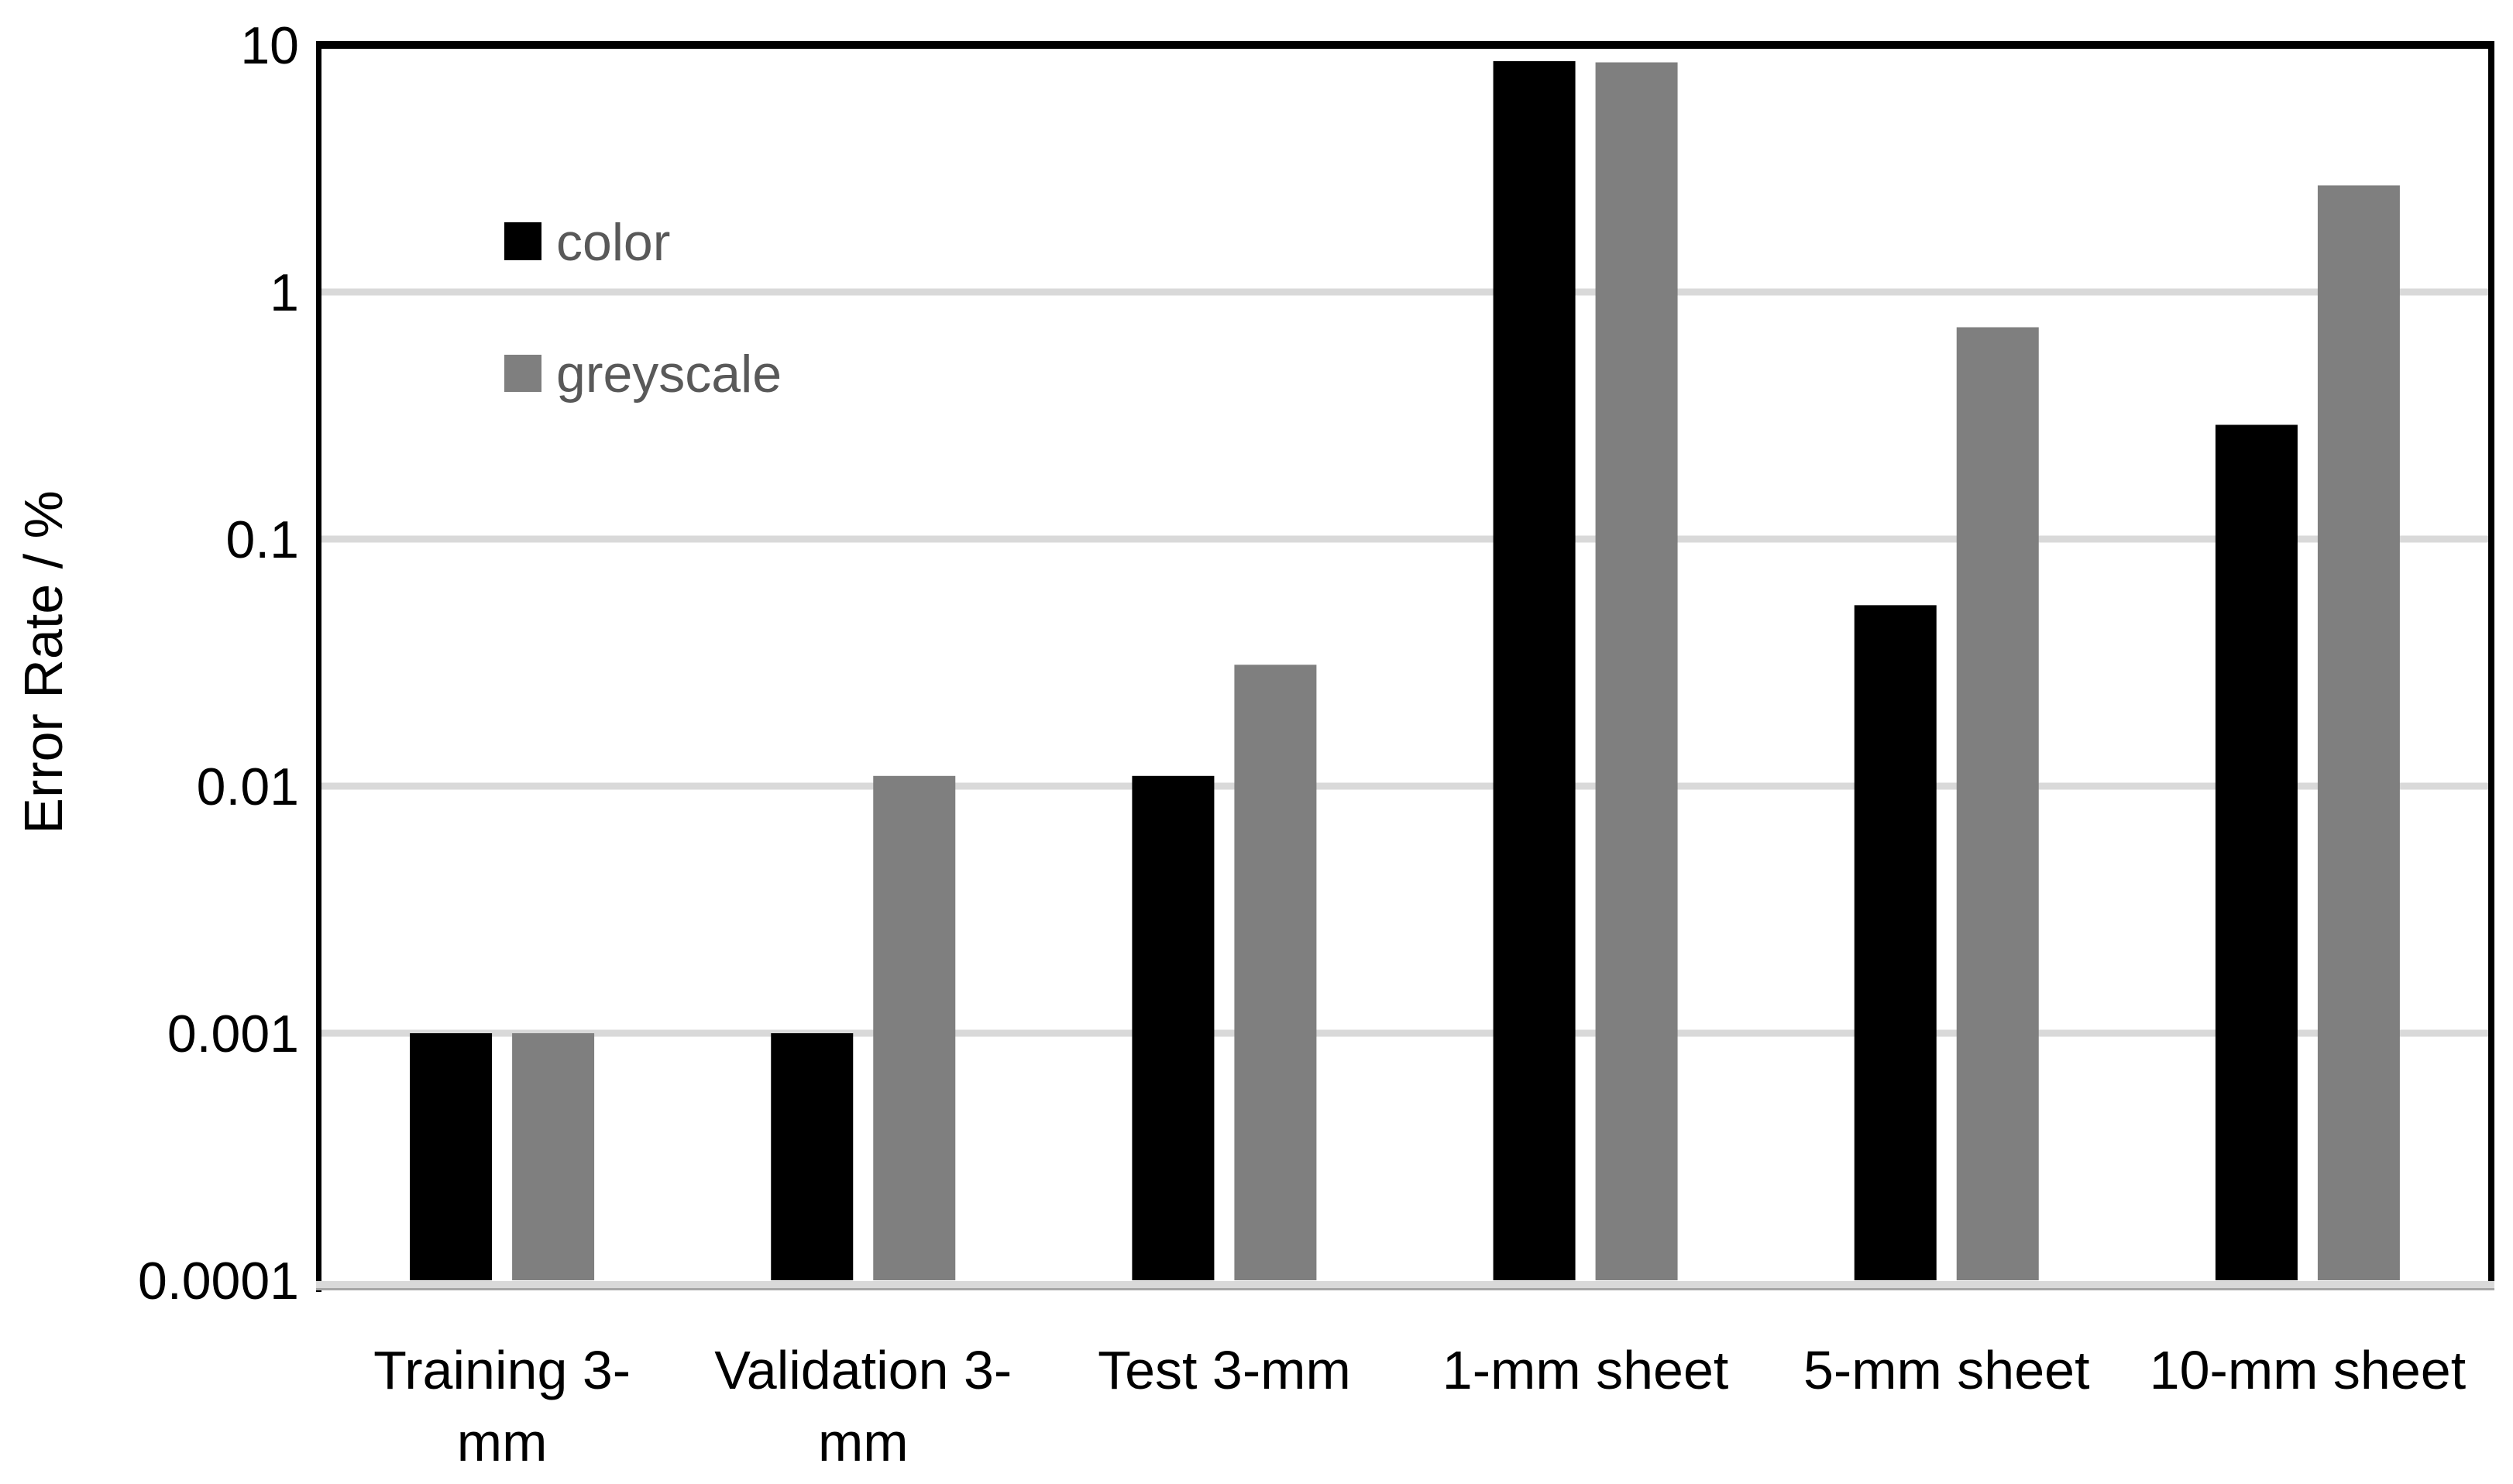 This screenshot has width=2513, height=1484. Describe the element at coordinates (233, 1034) in the screenshot. I see `y-tick-label-0.001: 0.001` at that location.